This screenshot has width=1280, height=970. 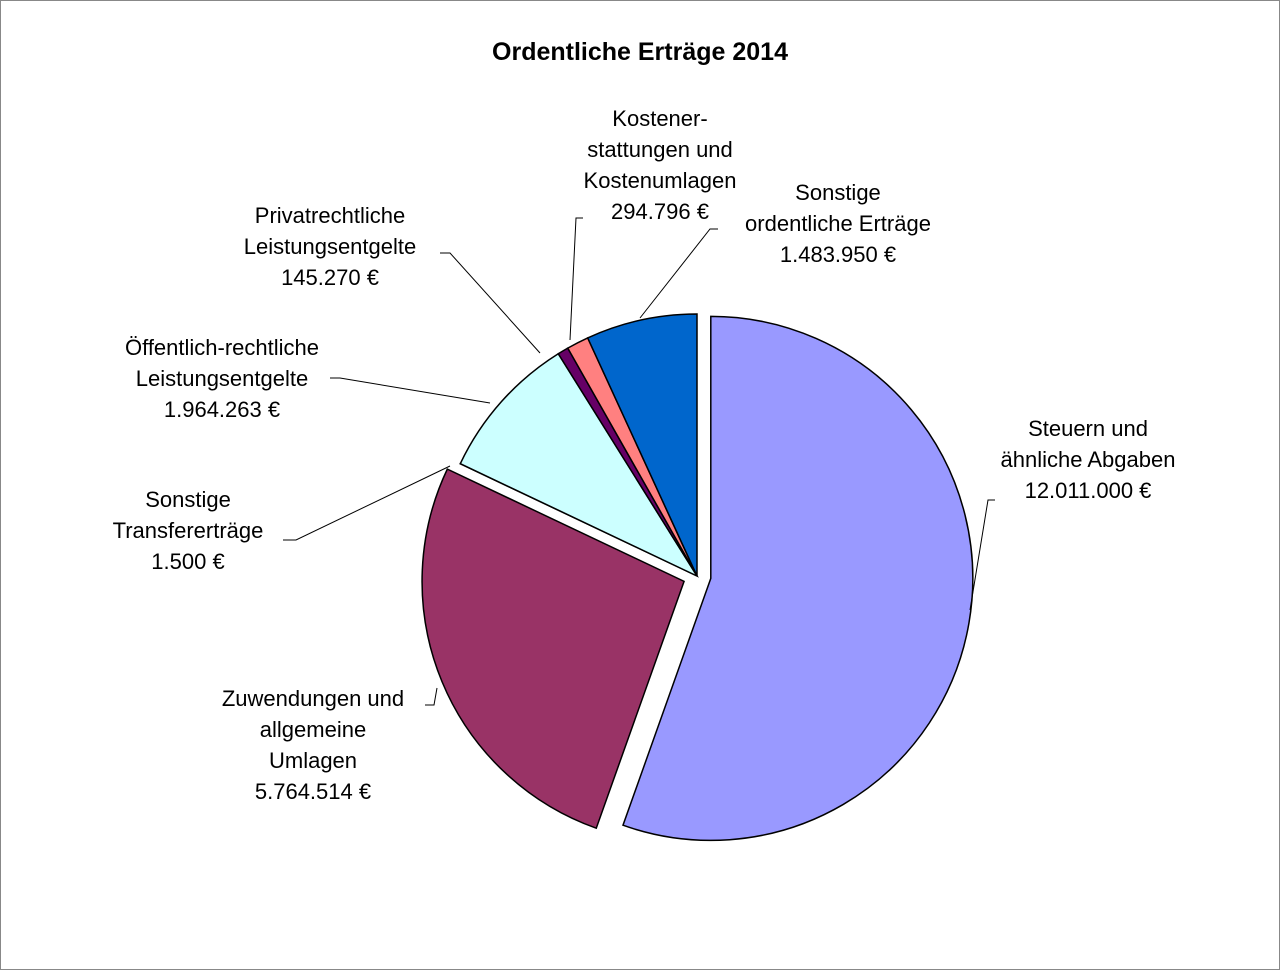 I want to click on value-label: 1.483.950 €, so click(x=838, y=254).